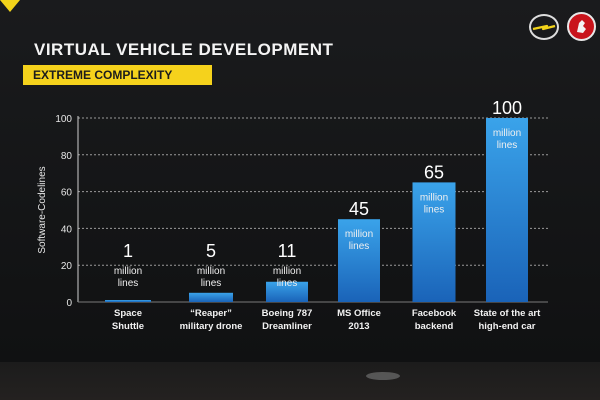 This screenshot has width=600, height=400. I want to click on vauxhall-griffin-logo-icon, so click(581, 26).